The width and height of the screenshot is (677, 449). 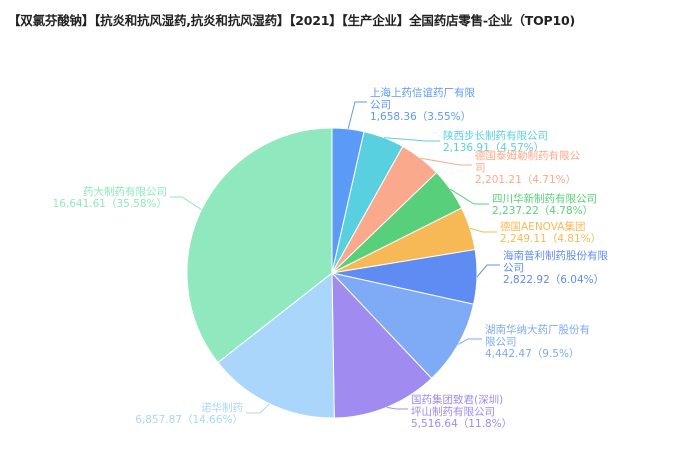 I want to click on data-label: 四川华新制药有限公司 2,237.22（4.78%）, so click(x=544, y=204).